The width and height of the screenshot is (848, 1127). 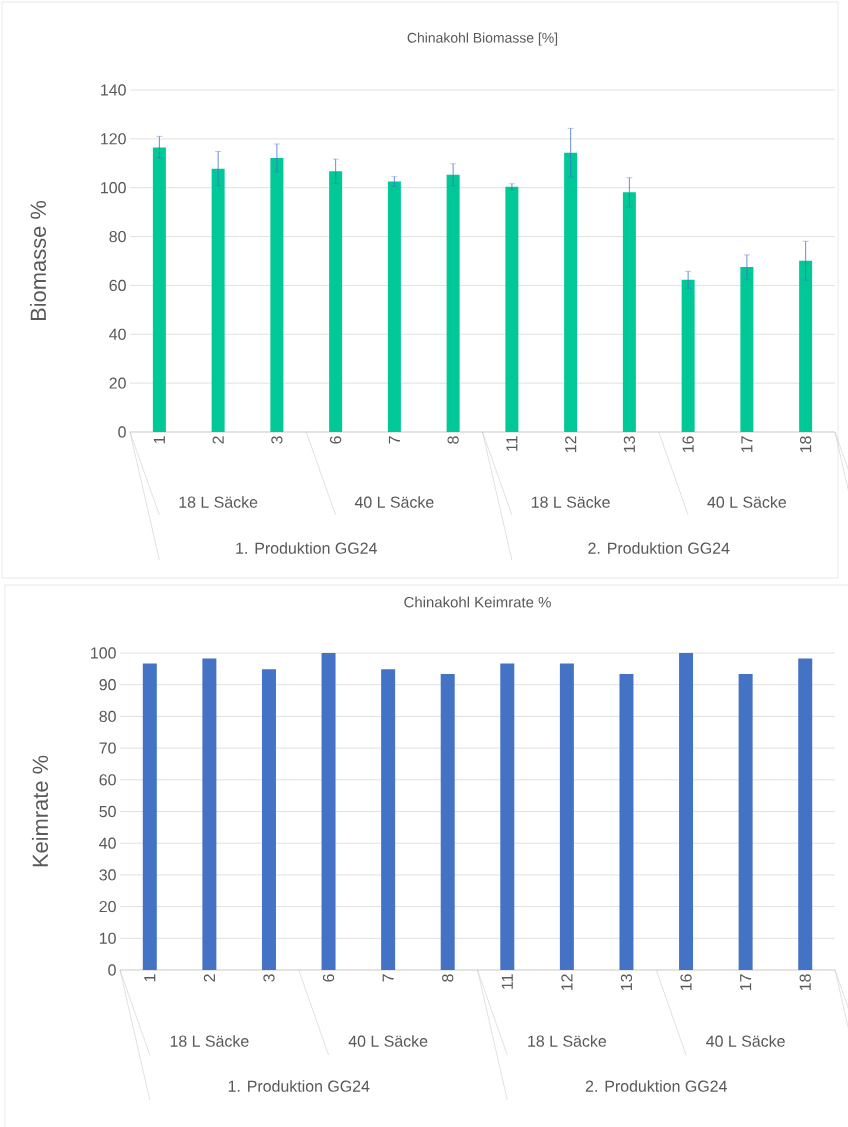 I want to click on y-tick-label: 90, so click(x=107, y=685).